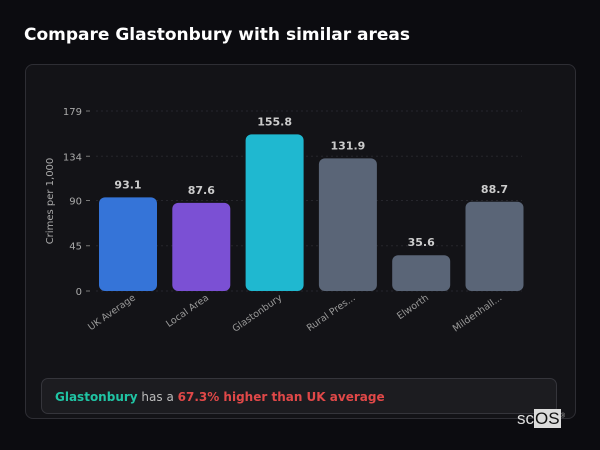  I want to click on x-tick-label: Glastonbury, so click(258, 313).